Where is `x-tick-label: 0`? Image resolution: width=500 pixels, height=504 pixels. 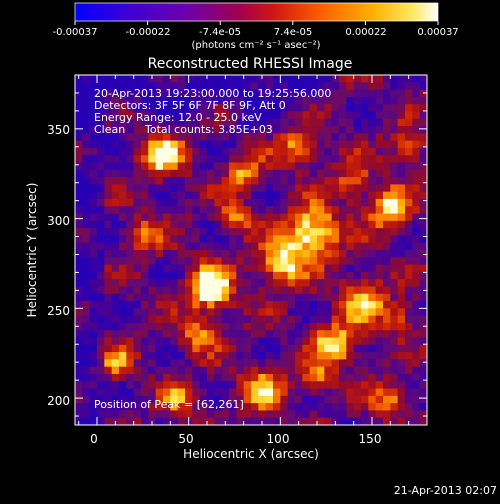
x-tick-label: 0 is located at coordinates (94, 439).